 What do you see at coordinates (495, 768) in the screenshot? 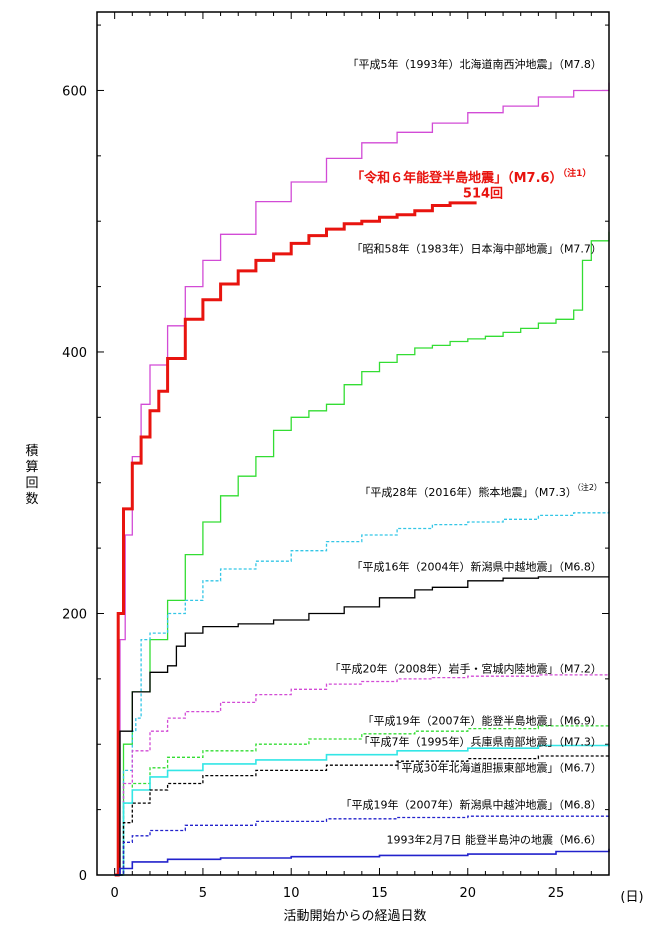
I see `annotation-9: 「平成30年北海道胆振東部地震」（M6.7）` at bounding box center [495, 768].